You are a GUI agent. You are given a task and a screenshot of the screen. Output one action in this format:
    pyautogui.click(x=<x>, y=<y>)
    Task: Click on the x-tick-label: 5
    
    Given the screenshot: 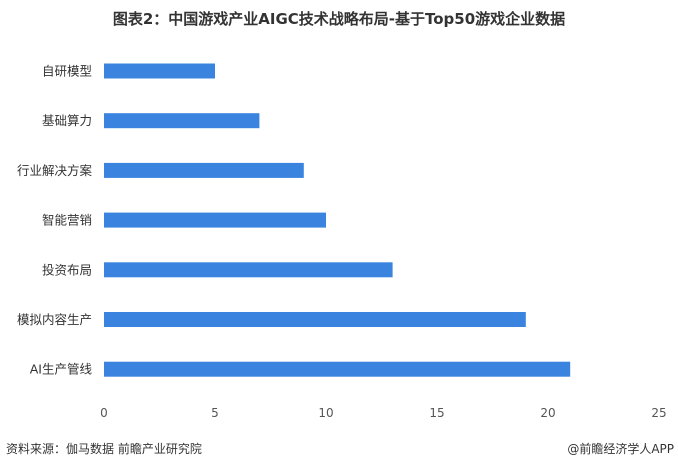 What is the action you would take?
    pyautogui.click(x=215, y=413)
    